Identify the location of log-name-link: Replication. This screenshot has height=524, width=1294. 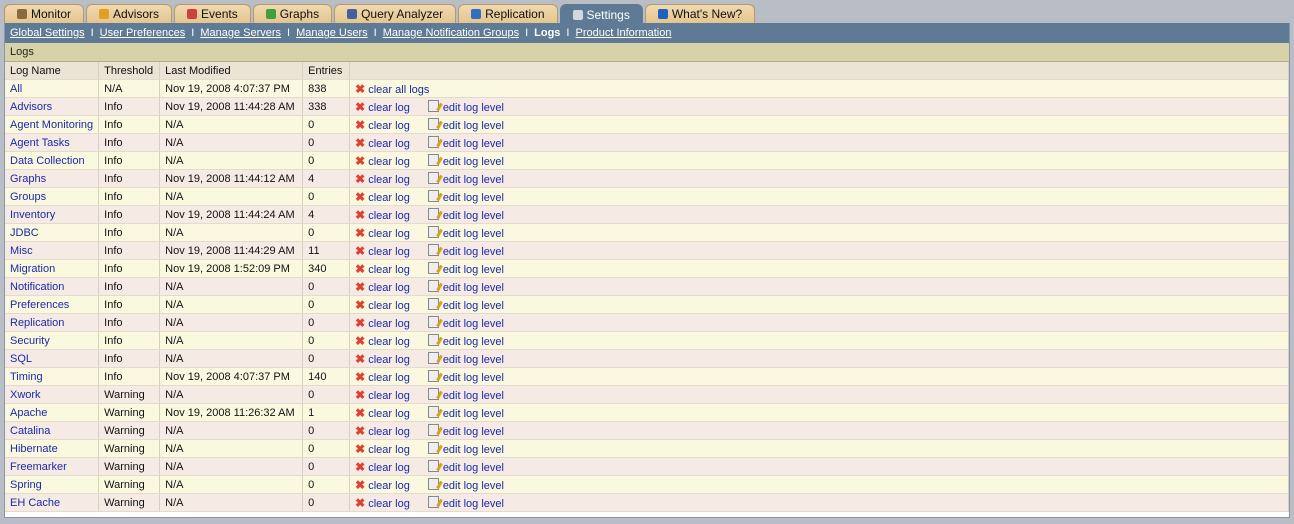
(37, 322).